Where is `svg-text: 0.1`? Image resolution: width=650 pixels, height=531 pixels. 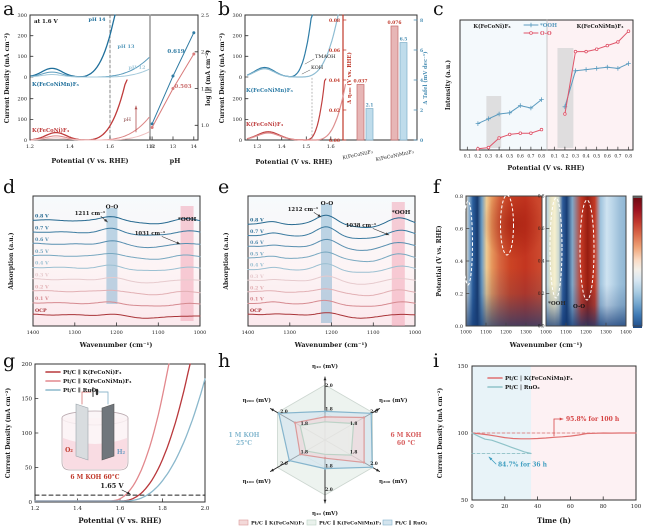
svg-text: 0.1 is located at coordinates (467, 157).